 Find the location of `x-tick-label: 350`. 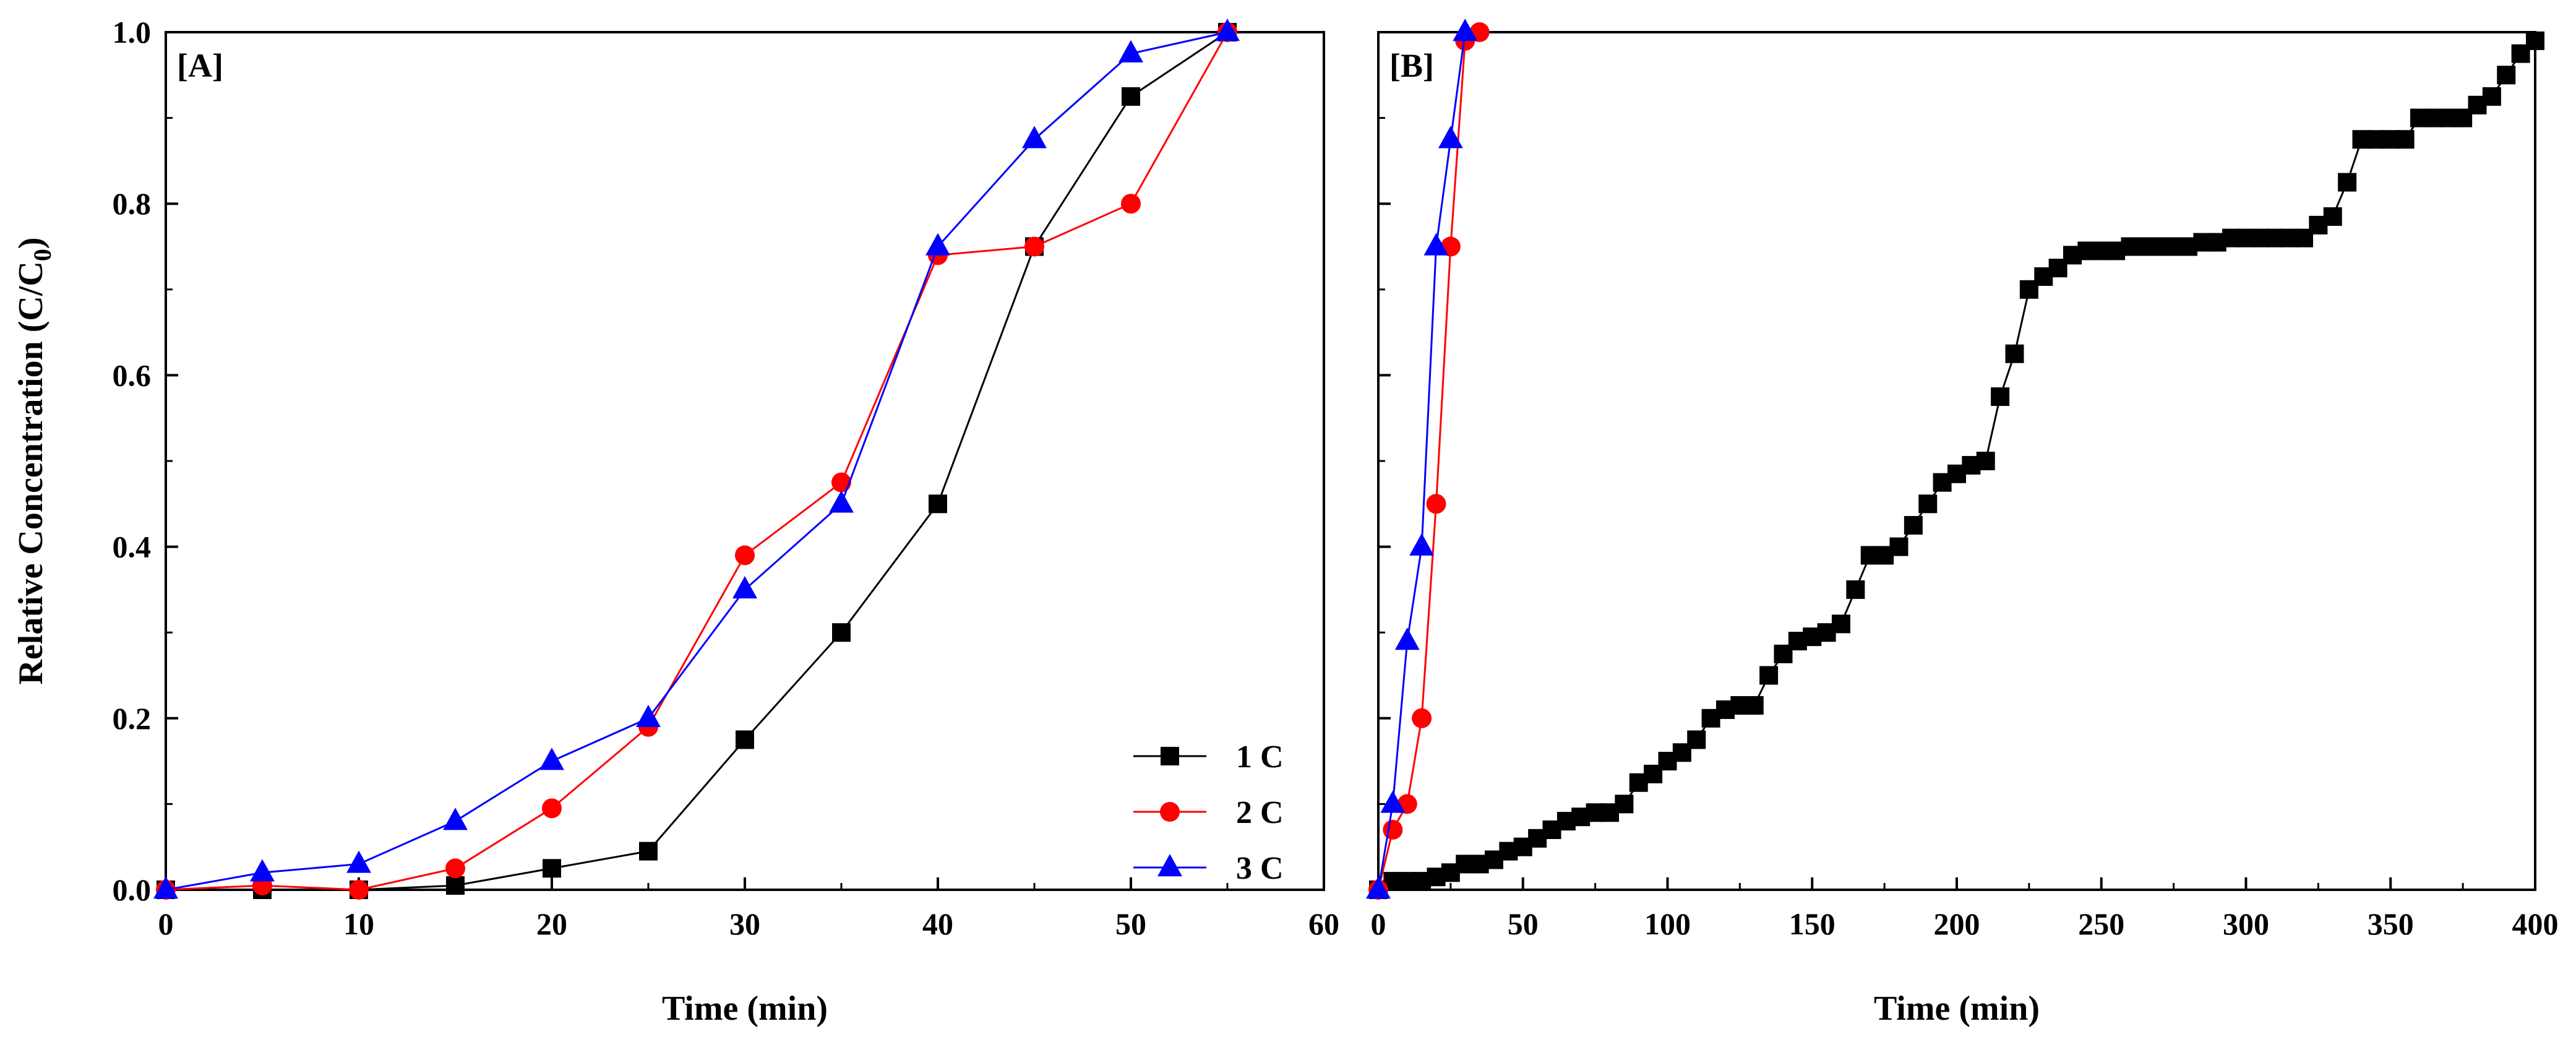

x-tick-label: 350 is located at coordinates (2391, 923).